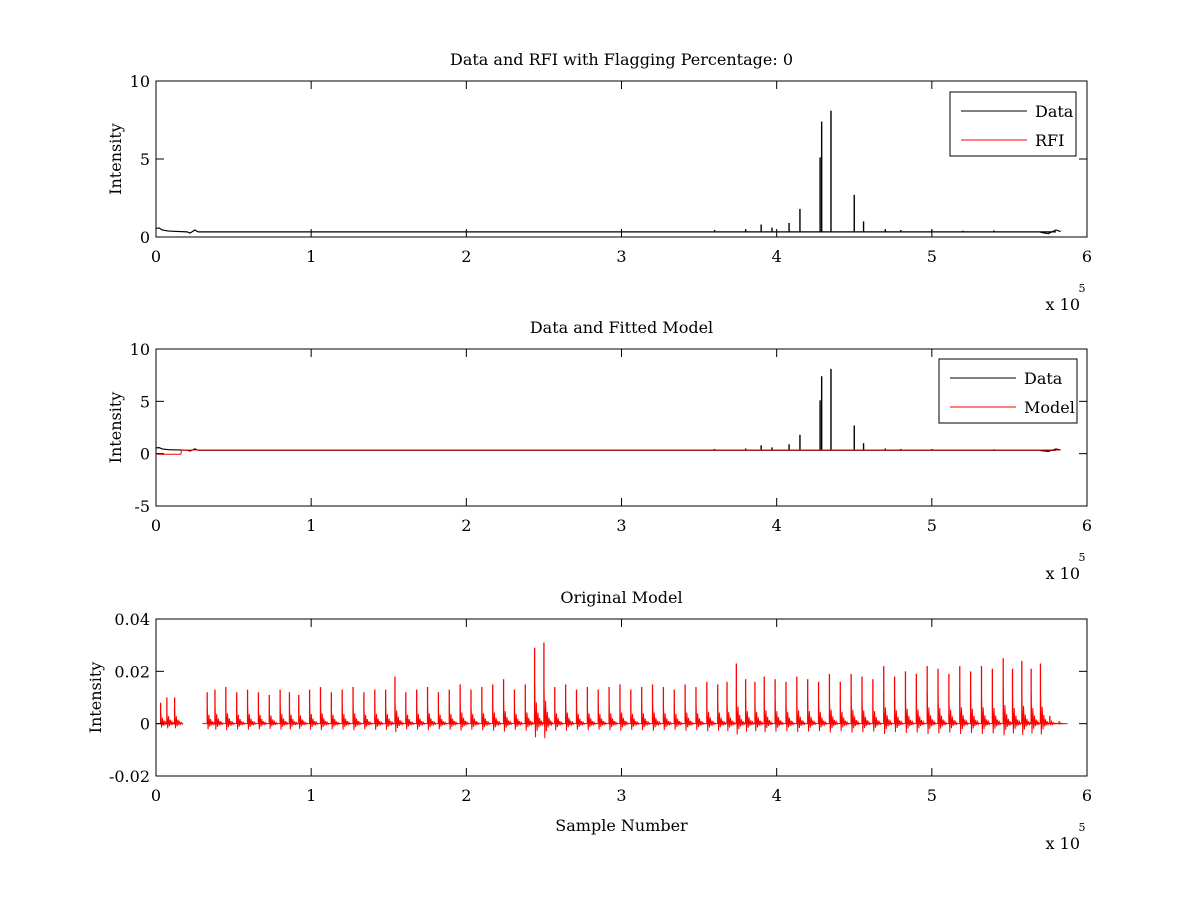 The image size is (1200, 900). Describe the element at coordinates (132, 671) in the screenshot. I see `y-tick-label: 0.02` at that location.